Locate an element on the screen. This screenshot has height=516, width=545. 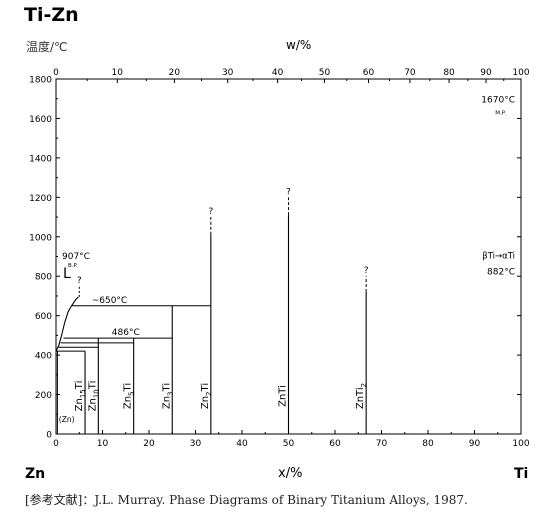
compound-label: Zn3Ti is located at coordinates (167, 396).